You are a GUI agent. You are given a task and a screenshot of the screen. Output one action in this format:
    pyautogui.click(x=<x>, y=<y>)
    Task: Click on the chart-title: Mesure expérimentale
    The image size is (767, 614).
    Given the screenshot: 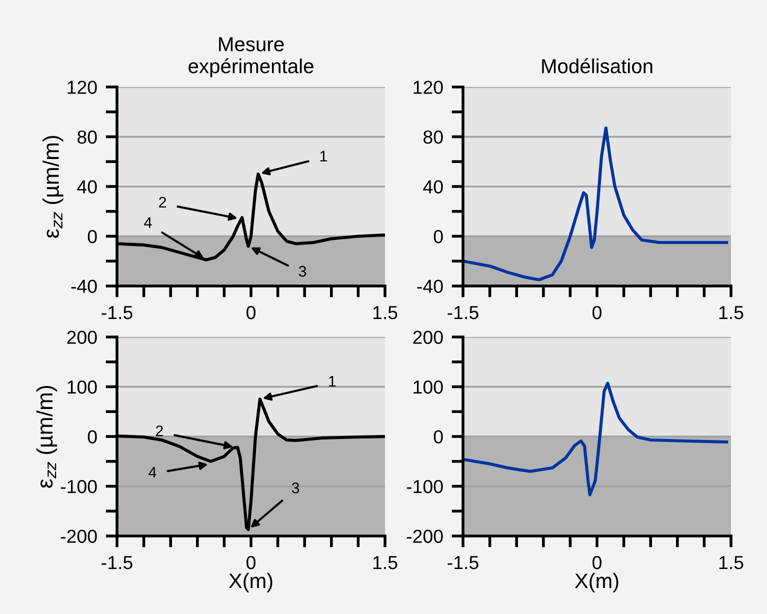 What is the action you would take?
    pyautogui.click(x=251, y=57)
    